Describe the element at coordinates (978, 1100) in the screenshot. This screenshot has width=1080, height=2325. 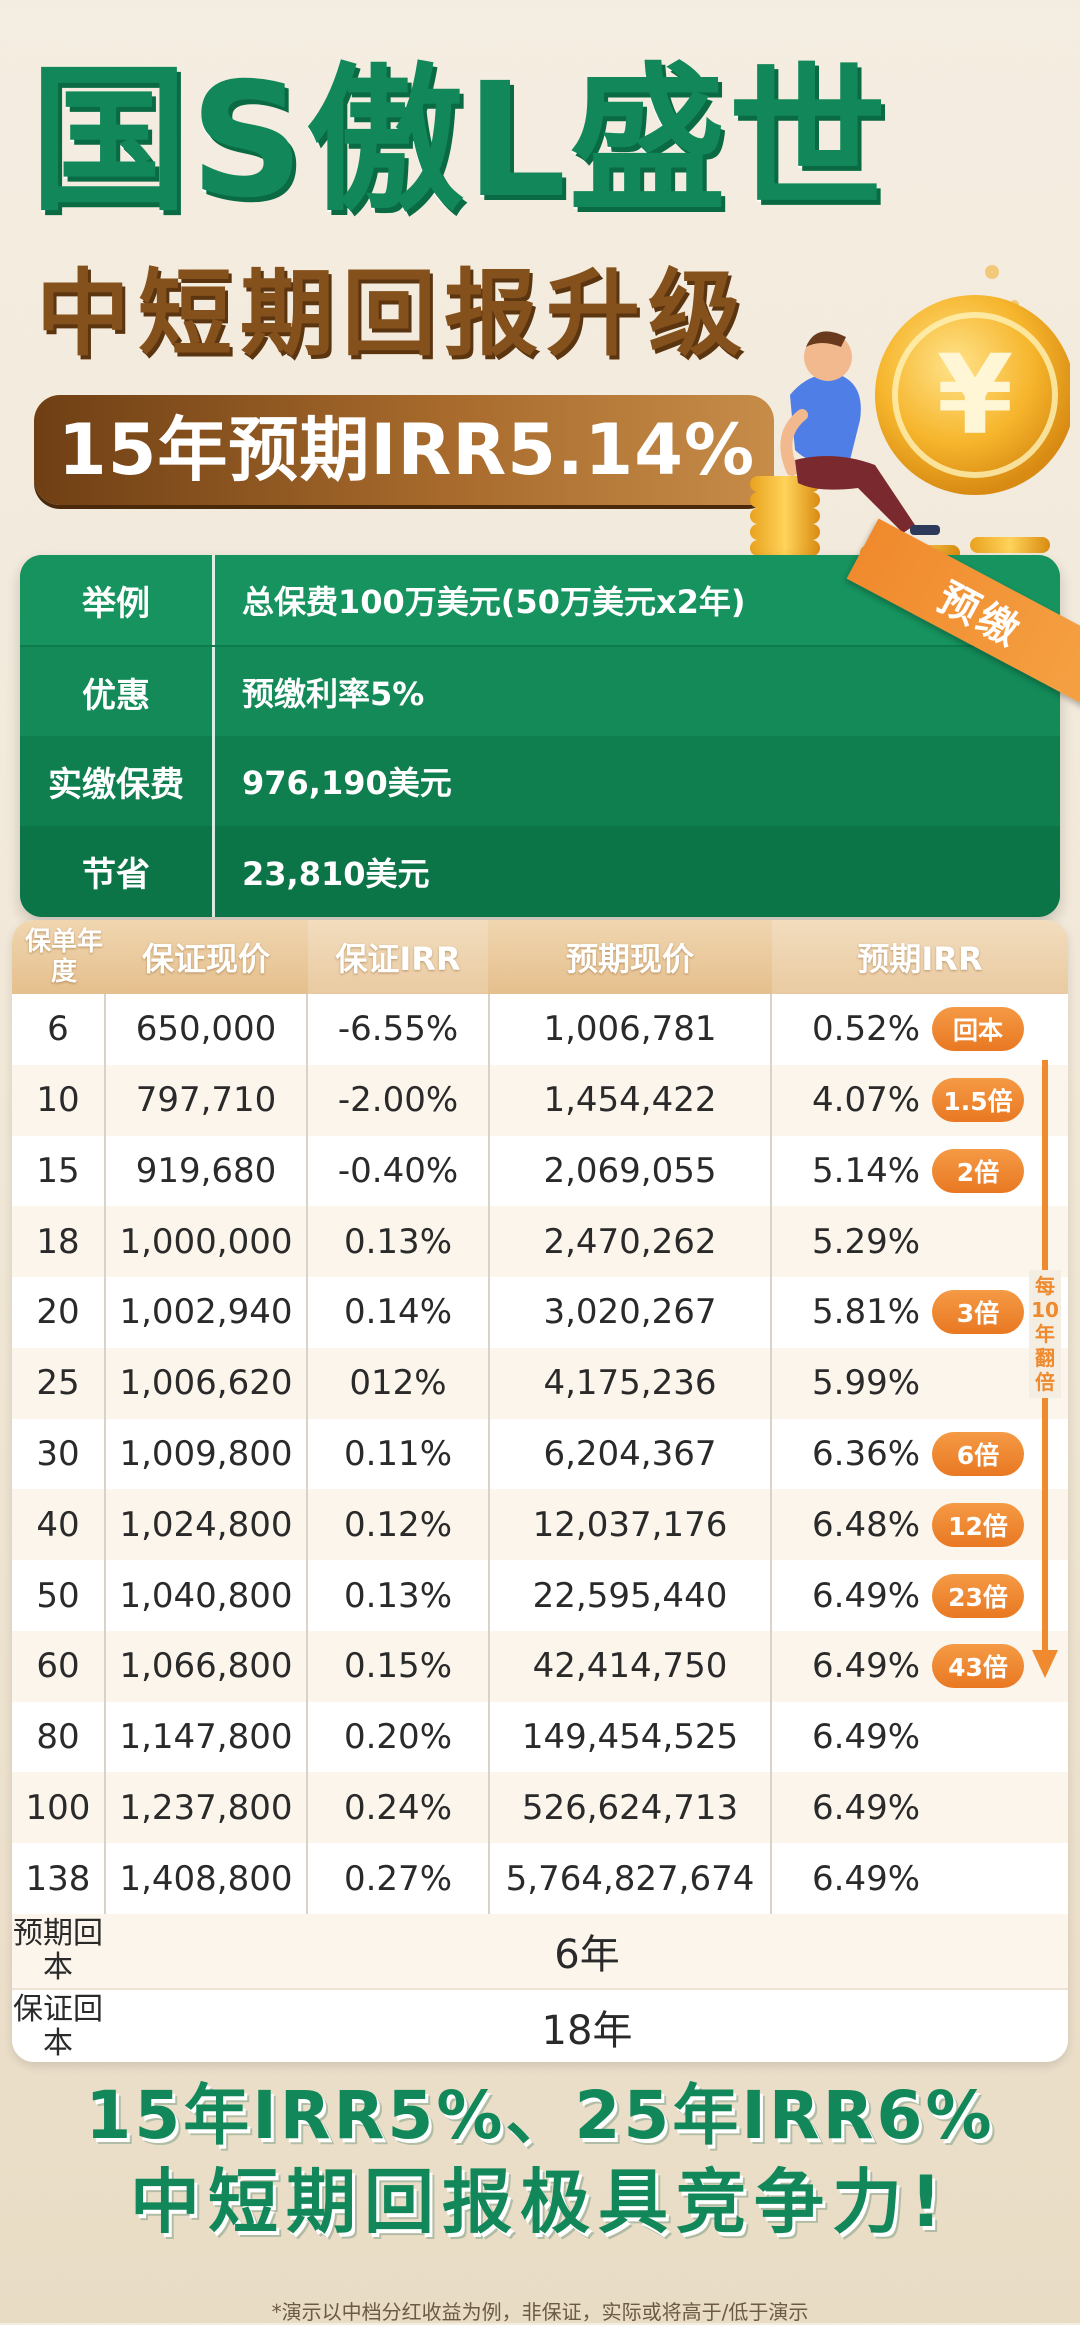
I see `multiple-badge: 1.5倍` at that location.